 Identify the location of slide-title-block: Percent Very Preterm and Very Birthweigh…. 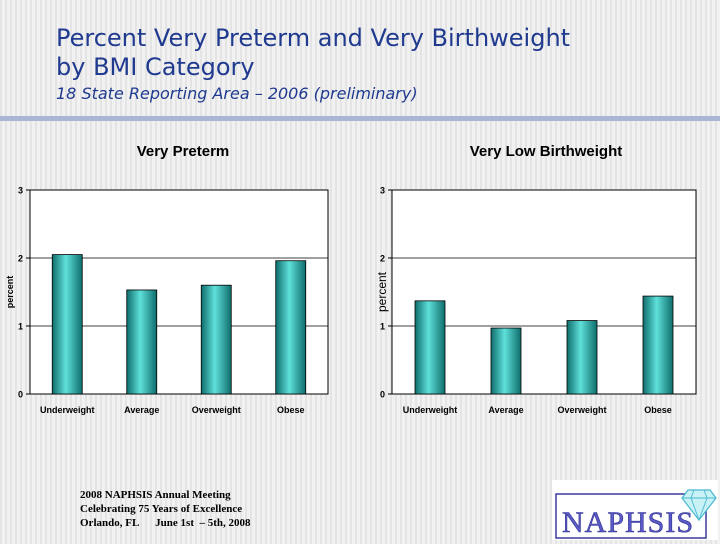
(313, 64).